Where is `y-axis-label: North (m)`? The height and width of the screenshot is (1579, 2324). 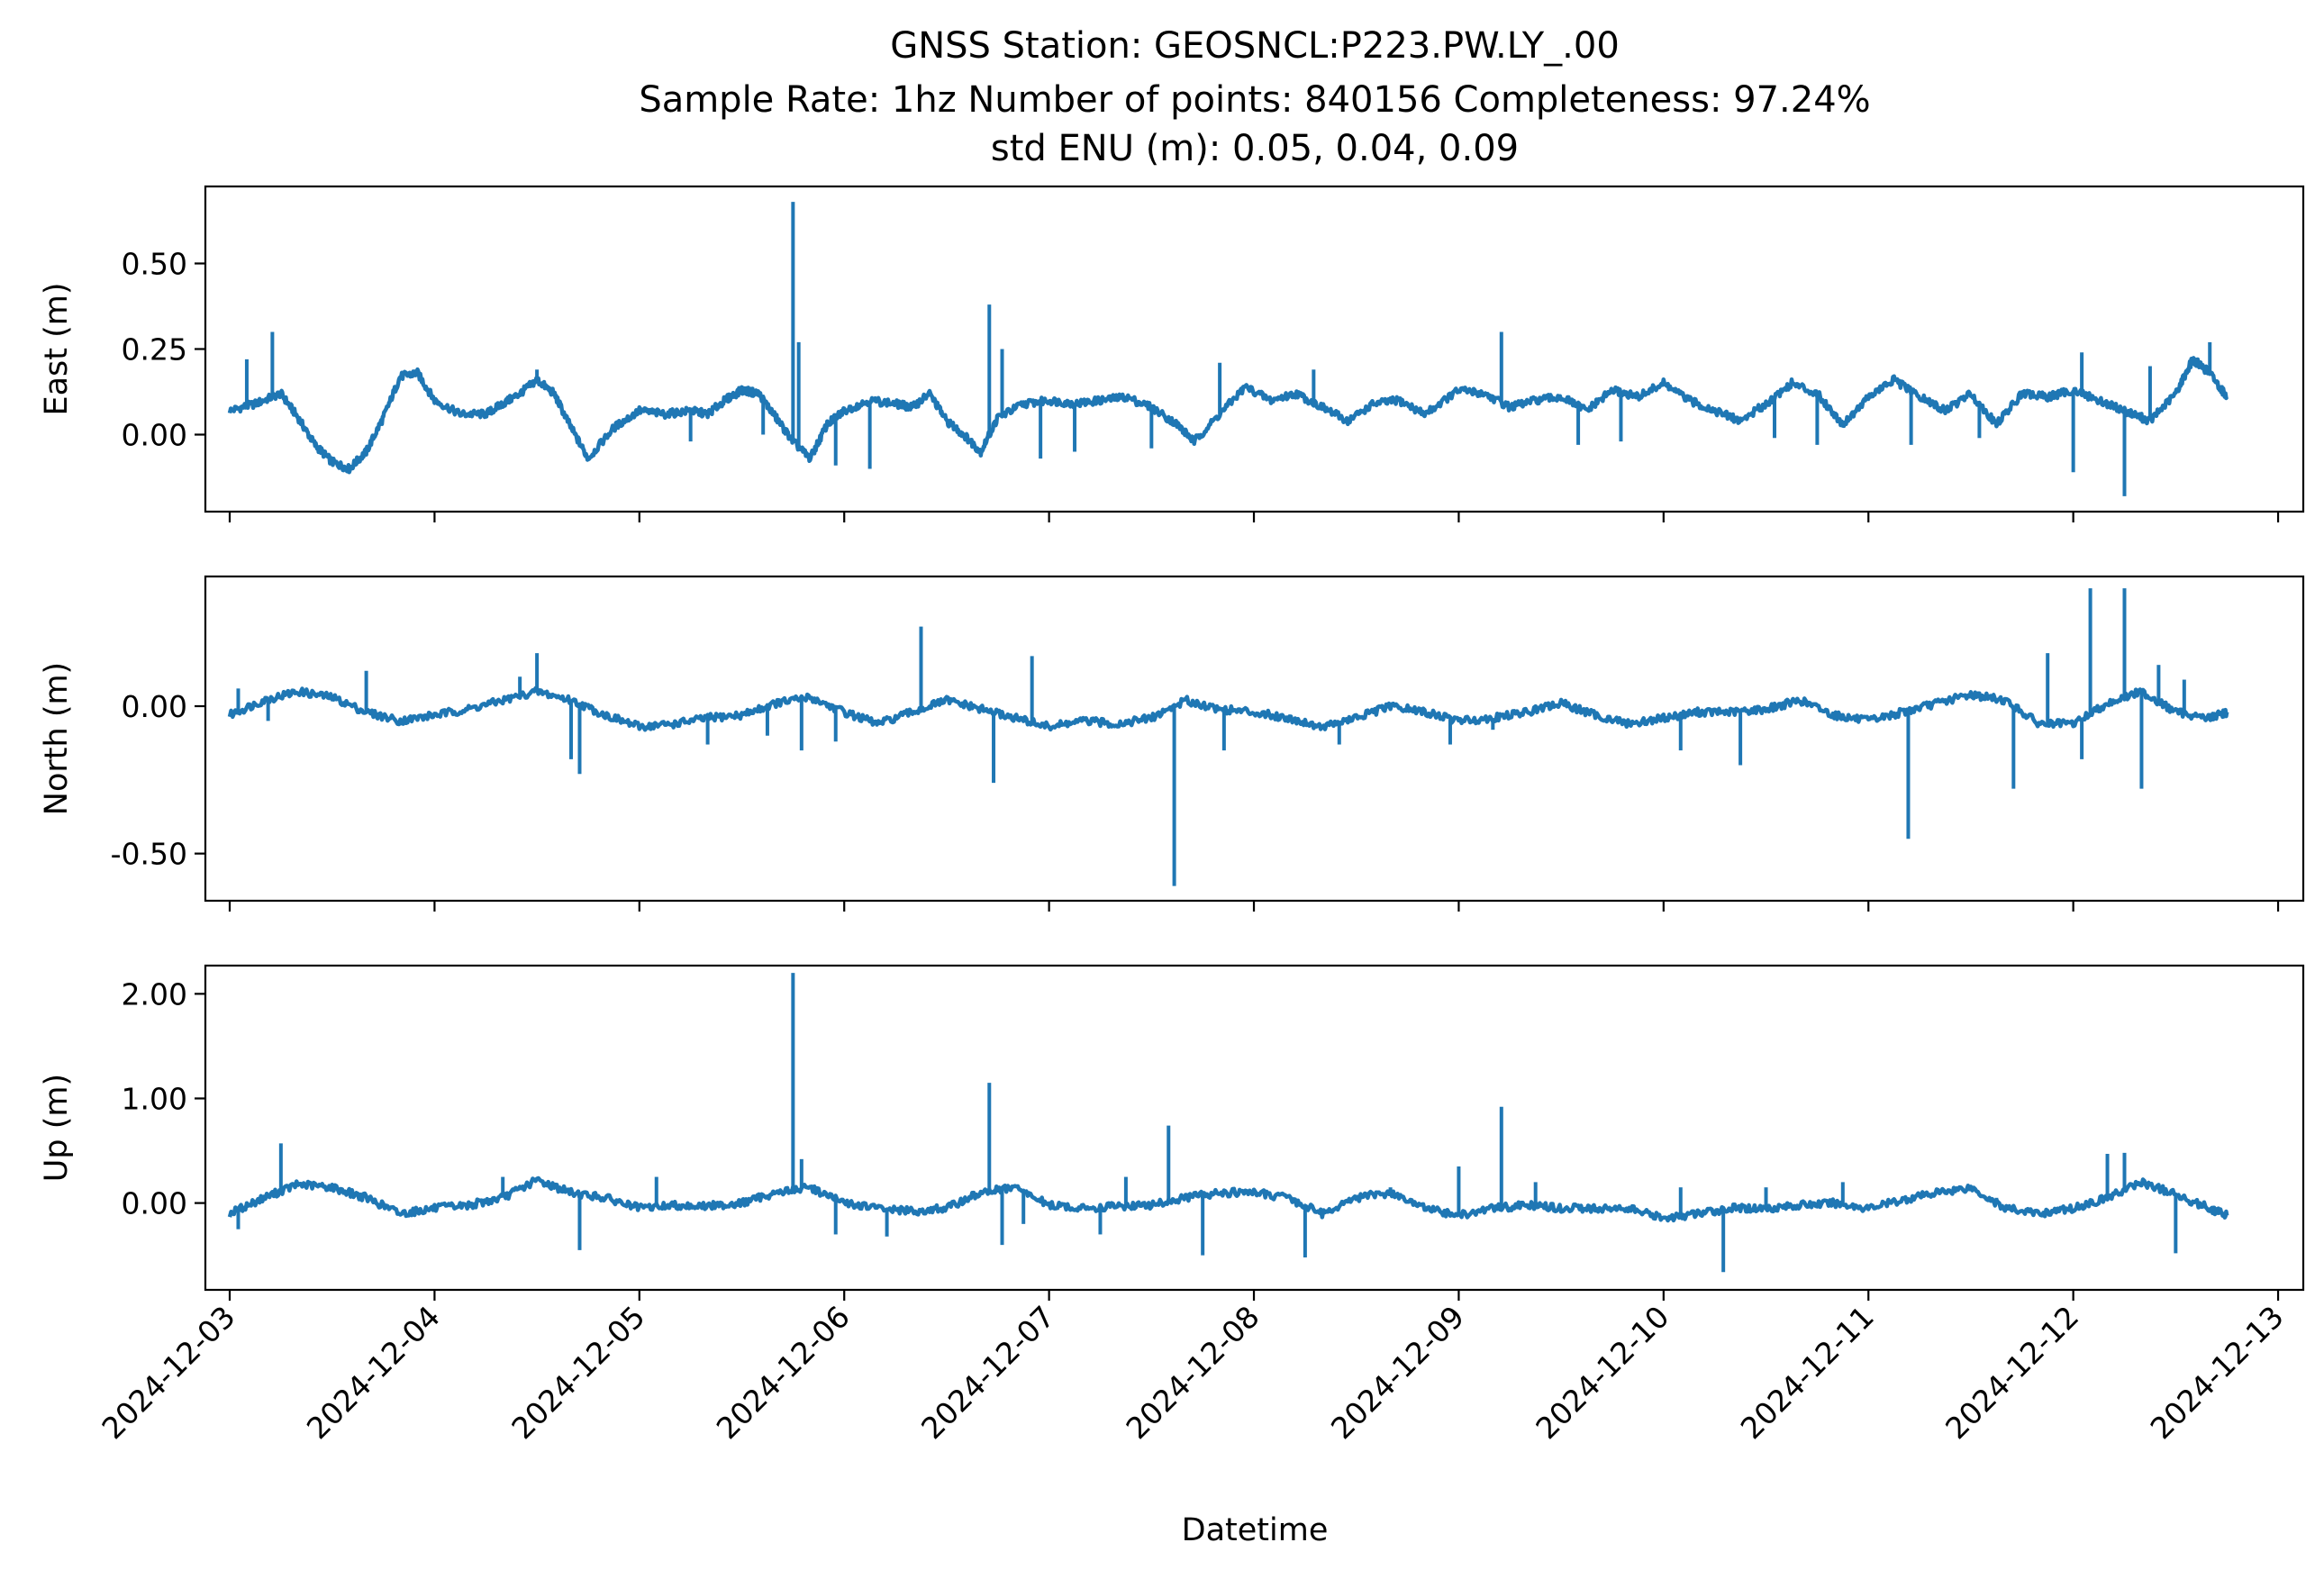 y-axis-label: North (m) is located at coordinates (57, 738).